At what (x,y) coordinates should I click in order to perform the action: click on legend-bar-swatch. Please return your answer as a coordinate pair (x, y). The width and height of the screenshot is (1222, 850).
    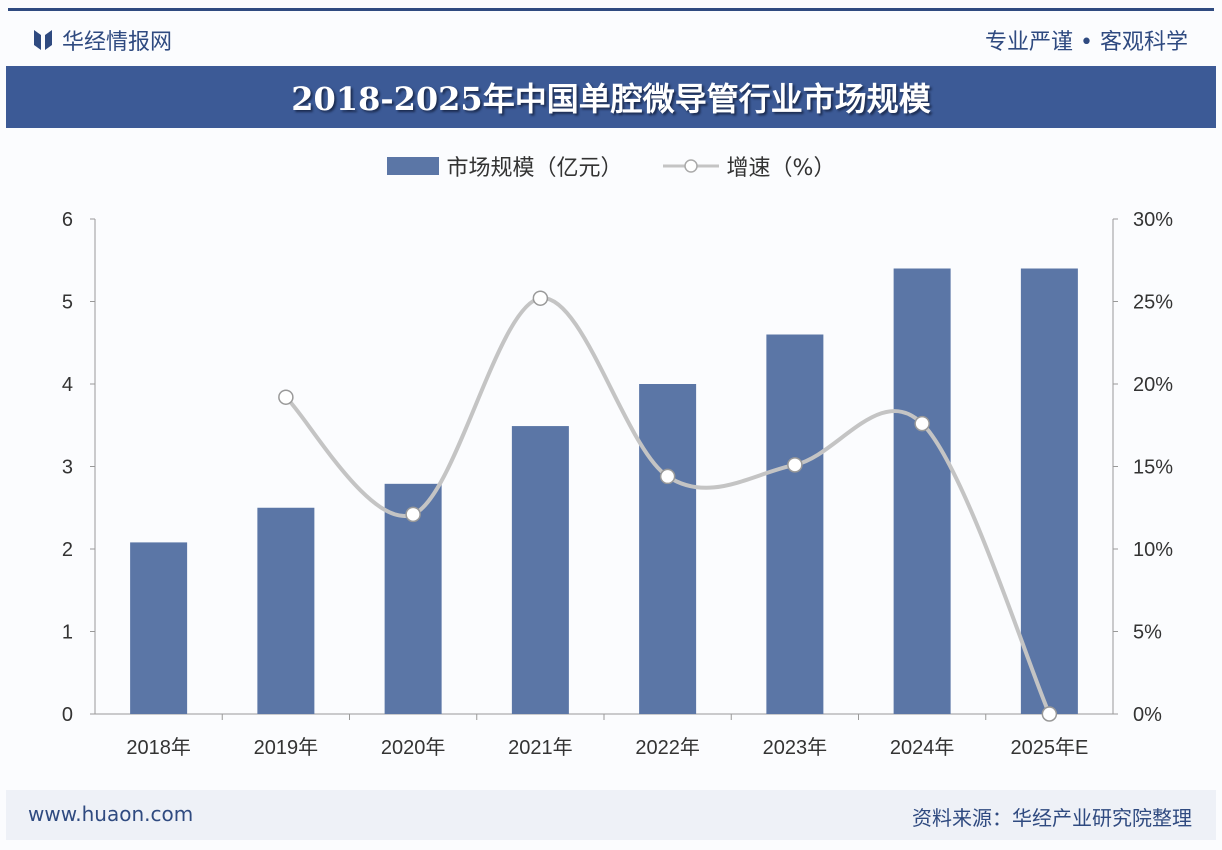
    Looking at the image, I should click on (412, 166).